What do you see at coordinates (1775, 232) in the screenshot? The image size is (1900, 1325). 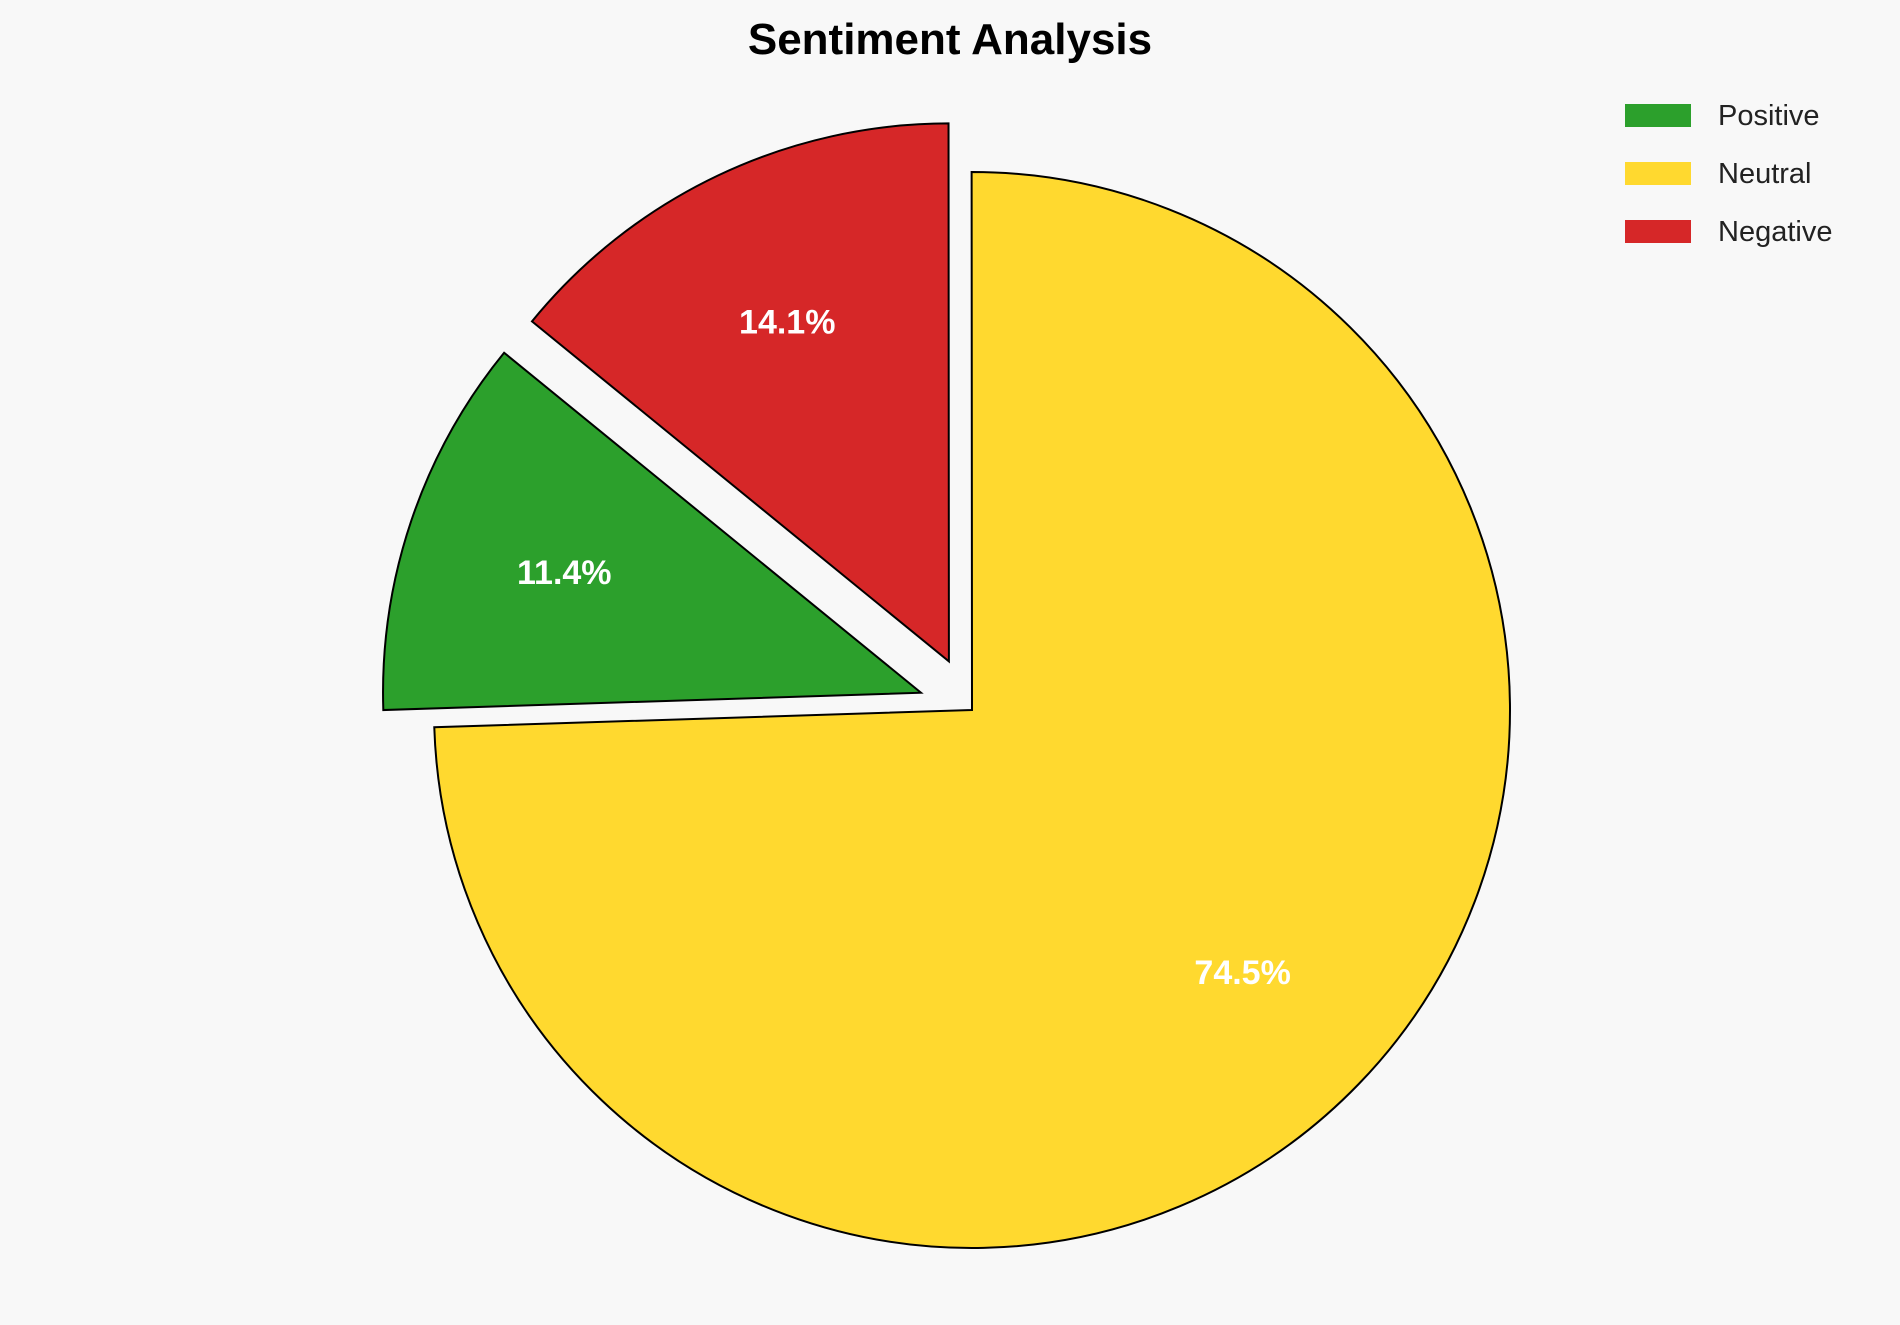 I see `legend-label-negative: Negative` at bounding box center [1775, 232].